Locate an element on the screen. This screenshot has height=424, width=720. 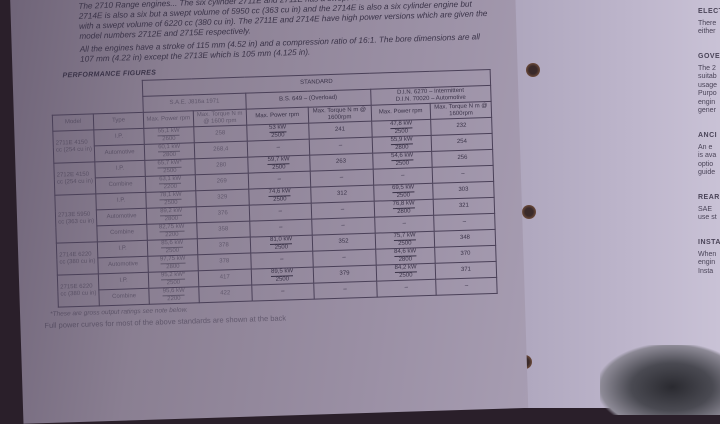
table-cell: 256 is located at coordinates (462, 158).